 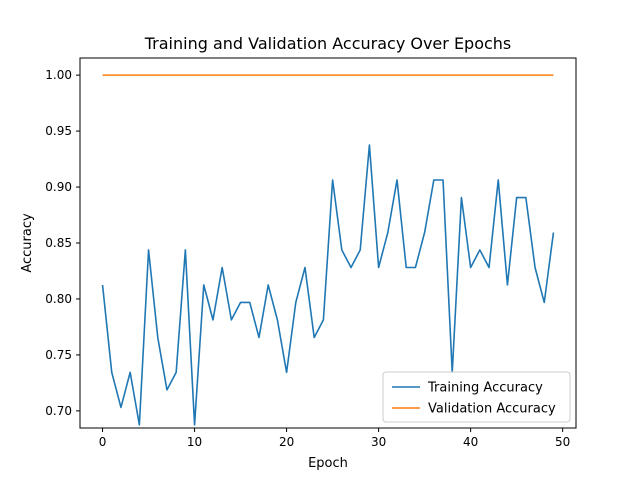 What do you see at coordinates (286, 442) in the screenshot?
I see `x-tick-label: 20` at bounding box center [286, 442].